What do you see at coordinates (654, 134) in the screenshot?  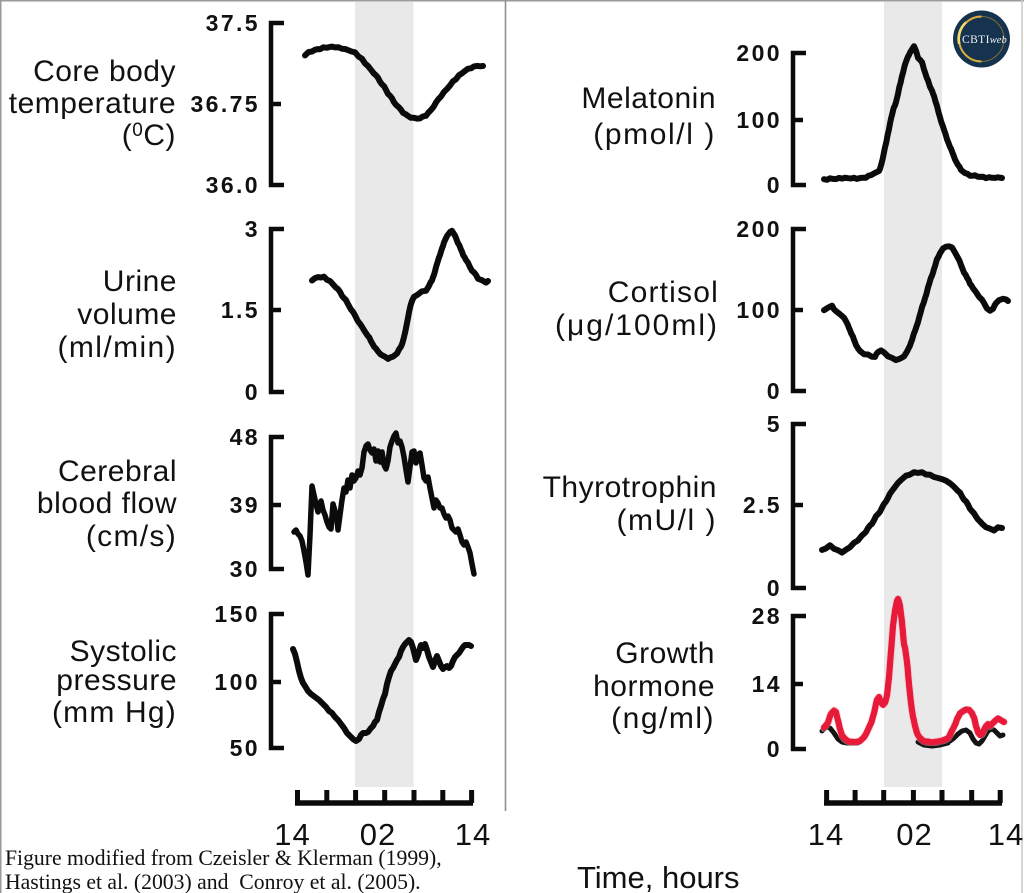 I see `svg-text: (pmol/l )` at bounding box center [654, 134].